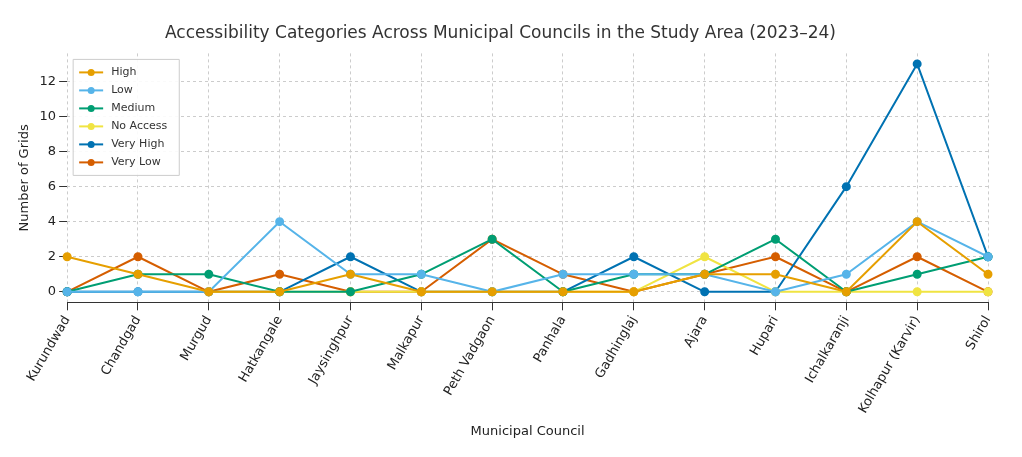  I want to click on legend-label: Low, so click(122, 90).